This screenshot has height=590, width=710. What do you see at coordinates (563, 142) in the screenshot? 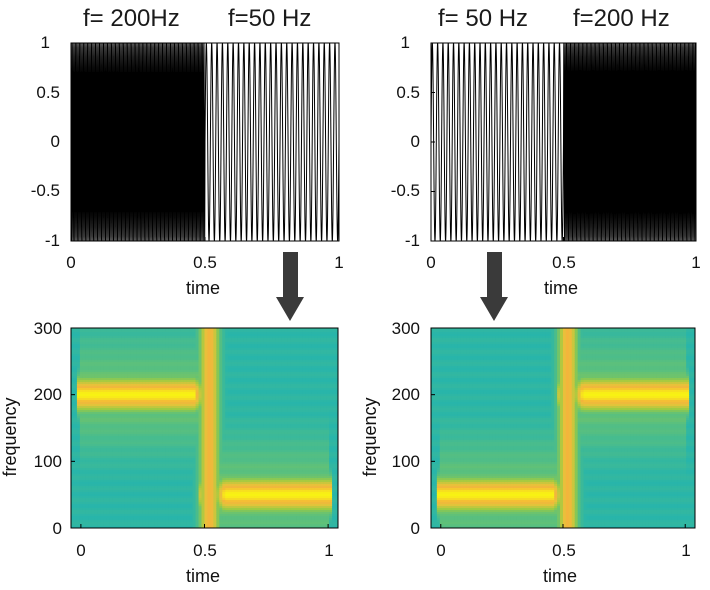
I see `signal-trace-right` at bounding box center [563, 142].